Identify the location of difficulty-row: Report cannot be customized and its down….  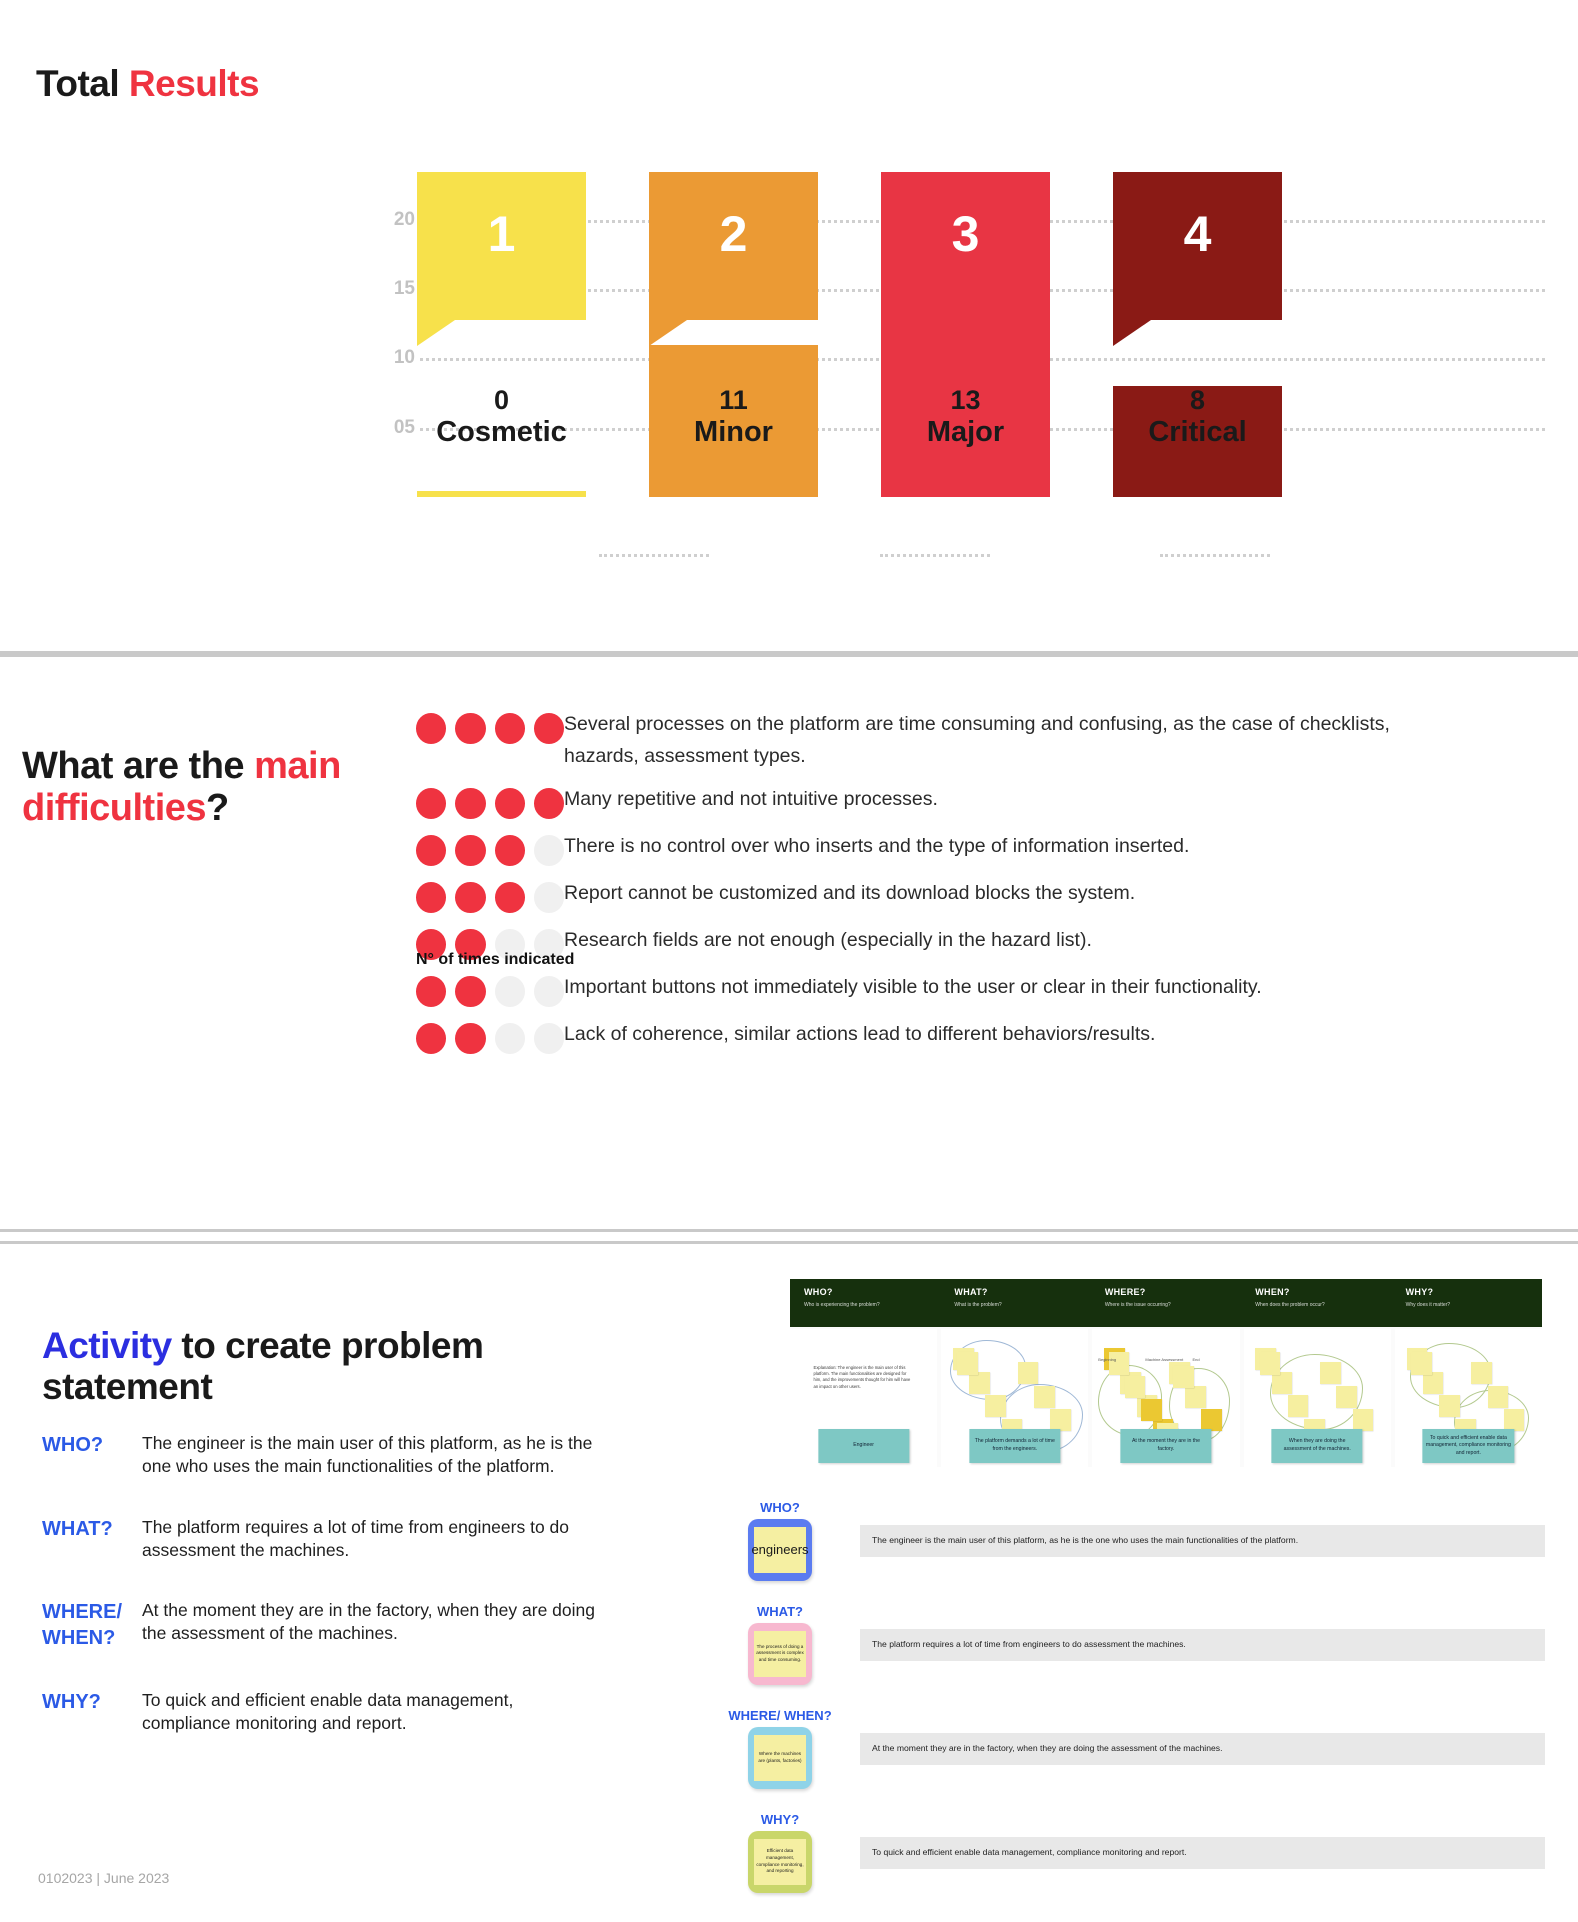
(981, 896).